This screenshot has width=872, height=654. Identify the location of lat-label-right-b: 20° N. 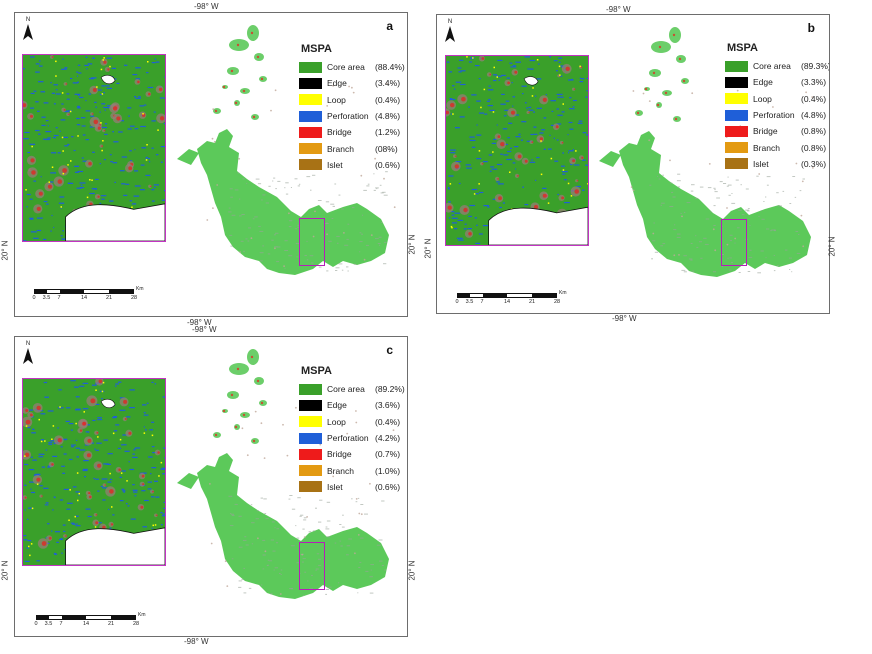
(832, 246).